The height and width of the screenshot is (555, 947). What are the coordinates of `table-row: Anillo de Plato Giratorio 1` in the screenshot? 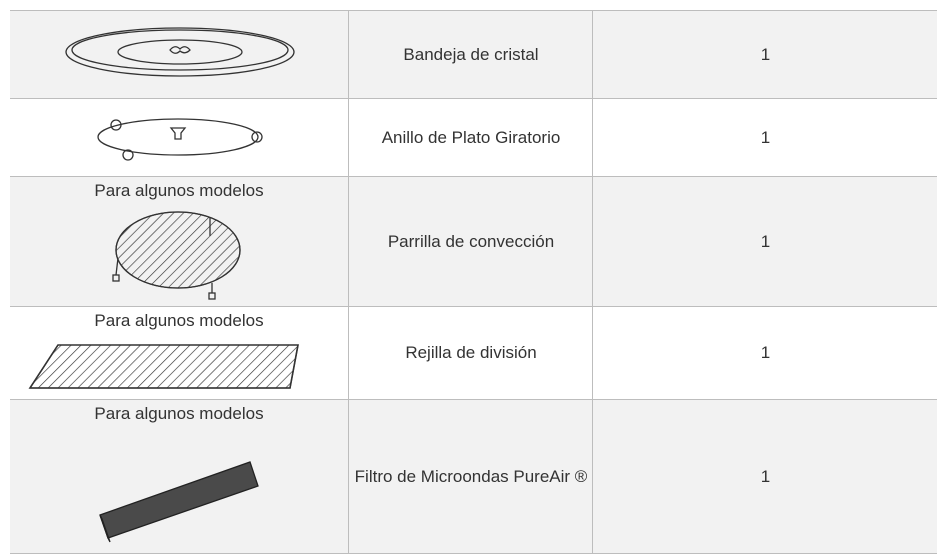 It's located at (473, 138).